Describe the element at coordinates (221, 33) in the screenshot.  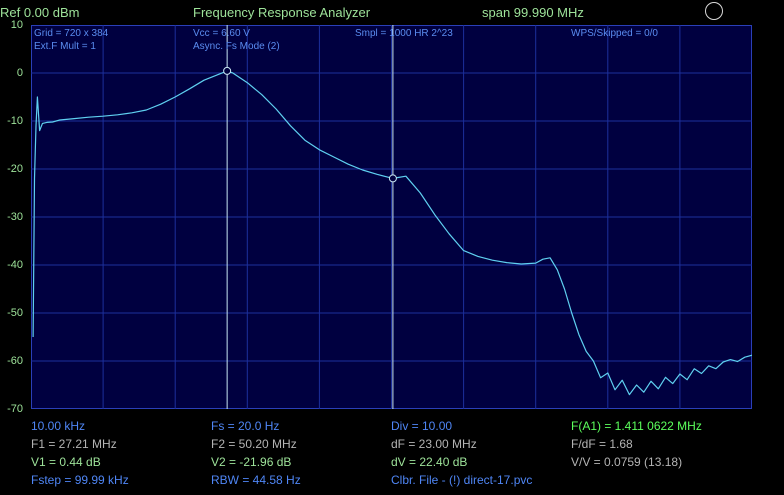
I see `vcc-info: Vcc = 6.60 V` at that location.